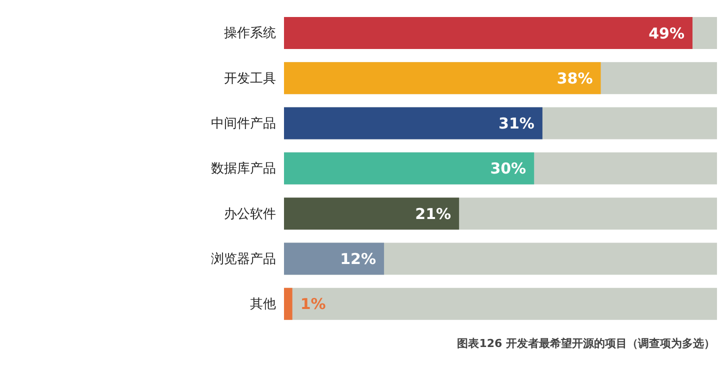 This screenshot has width=727, height=365. I want to click on data-label: 38%, so click(574, 78).